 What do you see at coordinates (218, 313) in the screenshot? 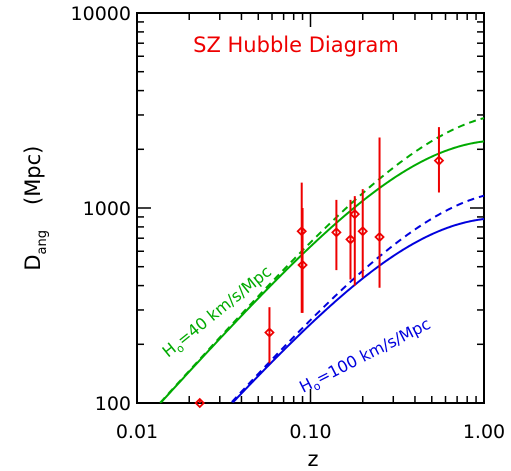
I see `curve-label-h40: Ho=40 km/s/Mpc` at bounding box center [218, 313].